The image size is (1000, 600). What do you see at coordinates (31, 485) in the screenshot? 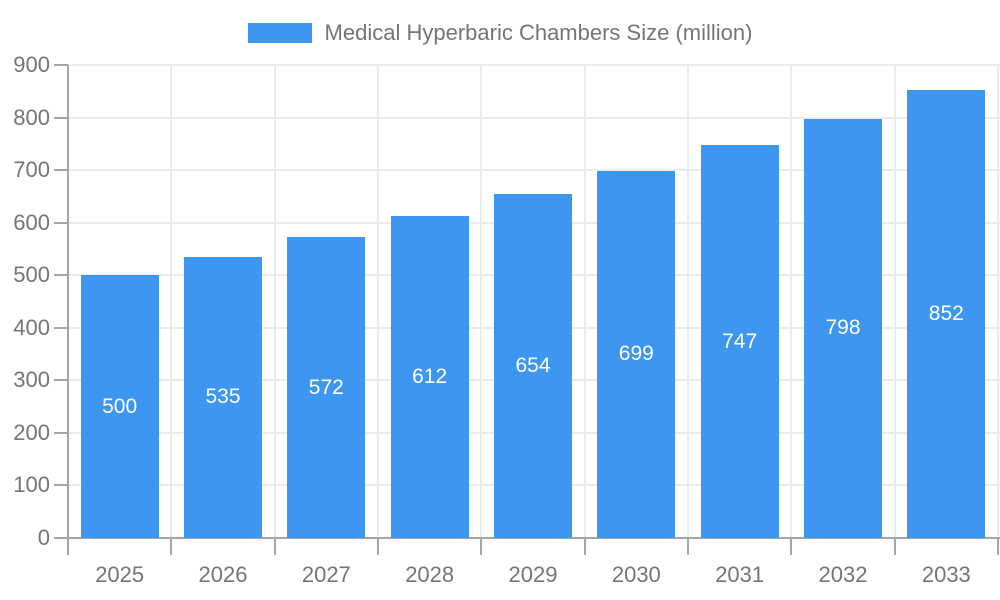
I see `y-axis-label: 100` at bounding box center [31, 485].